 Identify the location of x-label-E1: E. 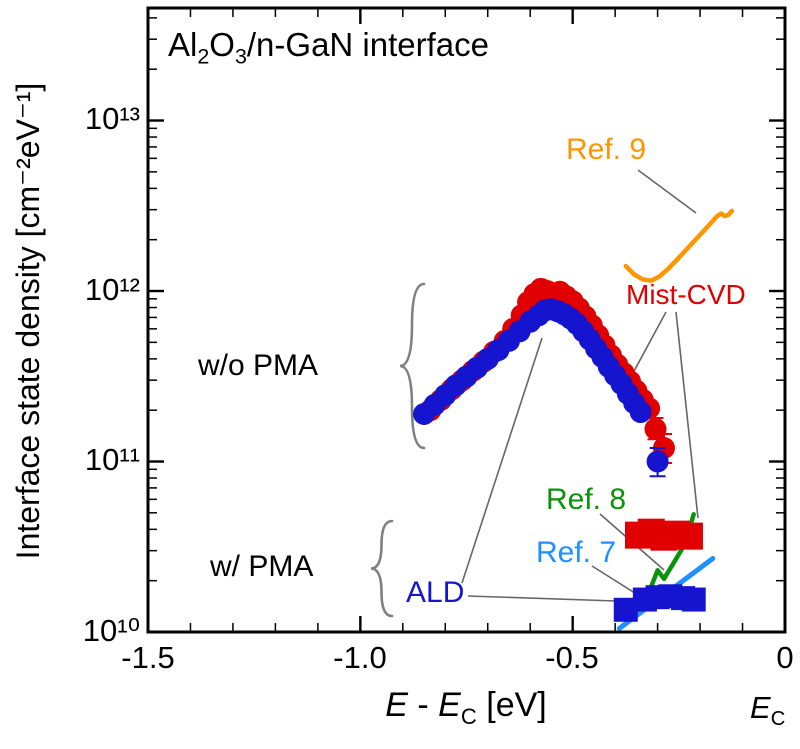
(396, 705).